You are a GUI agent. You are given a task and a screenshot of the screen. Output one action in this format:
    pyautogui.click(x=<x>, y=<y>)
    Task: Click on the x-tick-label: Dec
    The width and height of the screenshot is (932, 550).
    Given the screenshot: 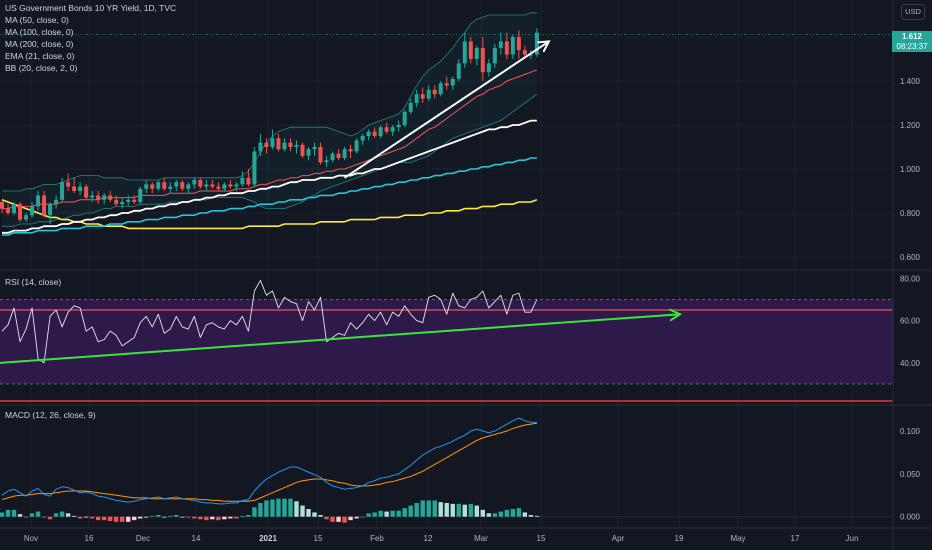 What is the action you would take?
    pyautogui.click(x=143, y=538)
    